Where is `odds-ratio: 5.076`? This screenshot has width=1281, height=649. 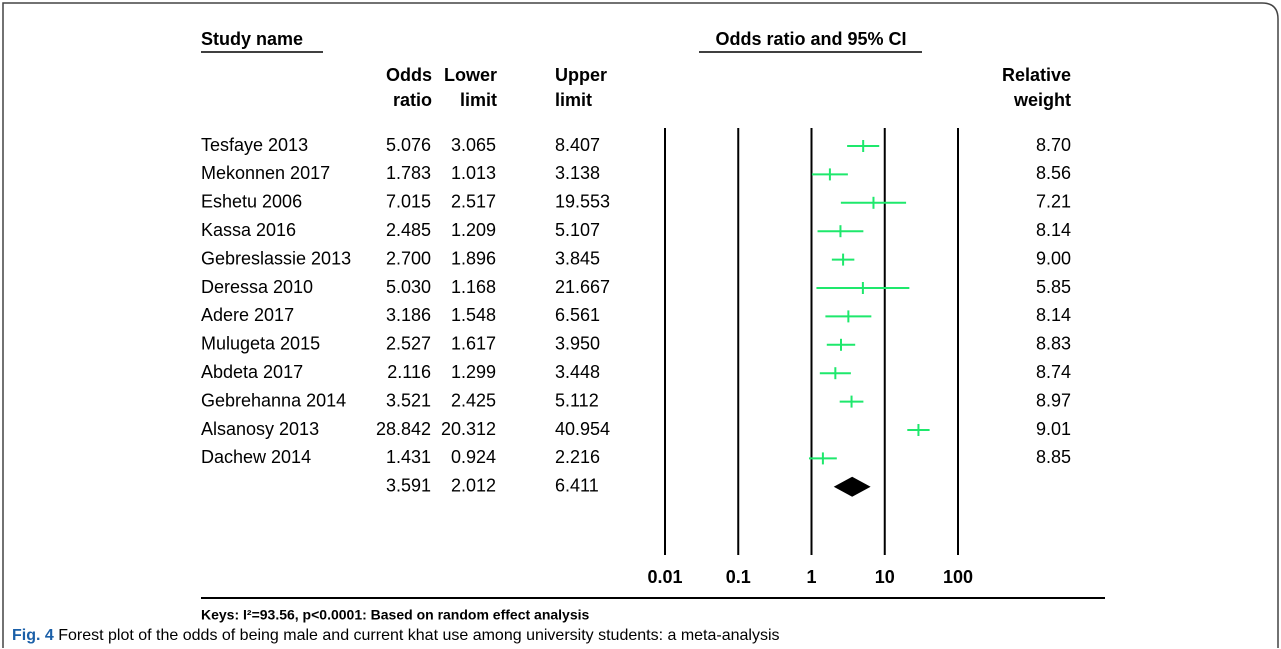
odds-ratio: 5.076 is located at coordinates (408, 145).